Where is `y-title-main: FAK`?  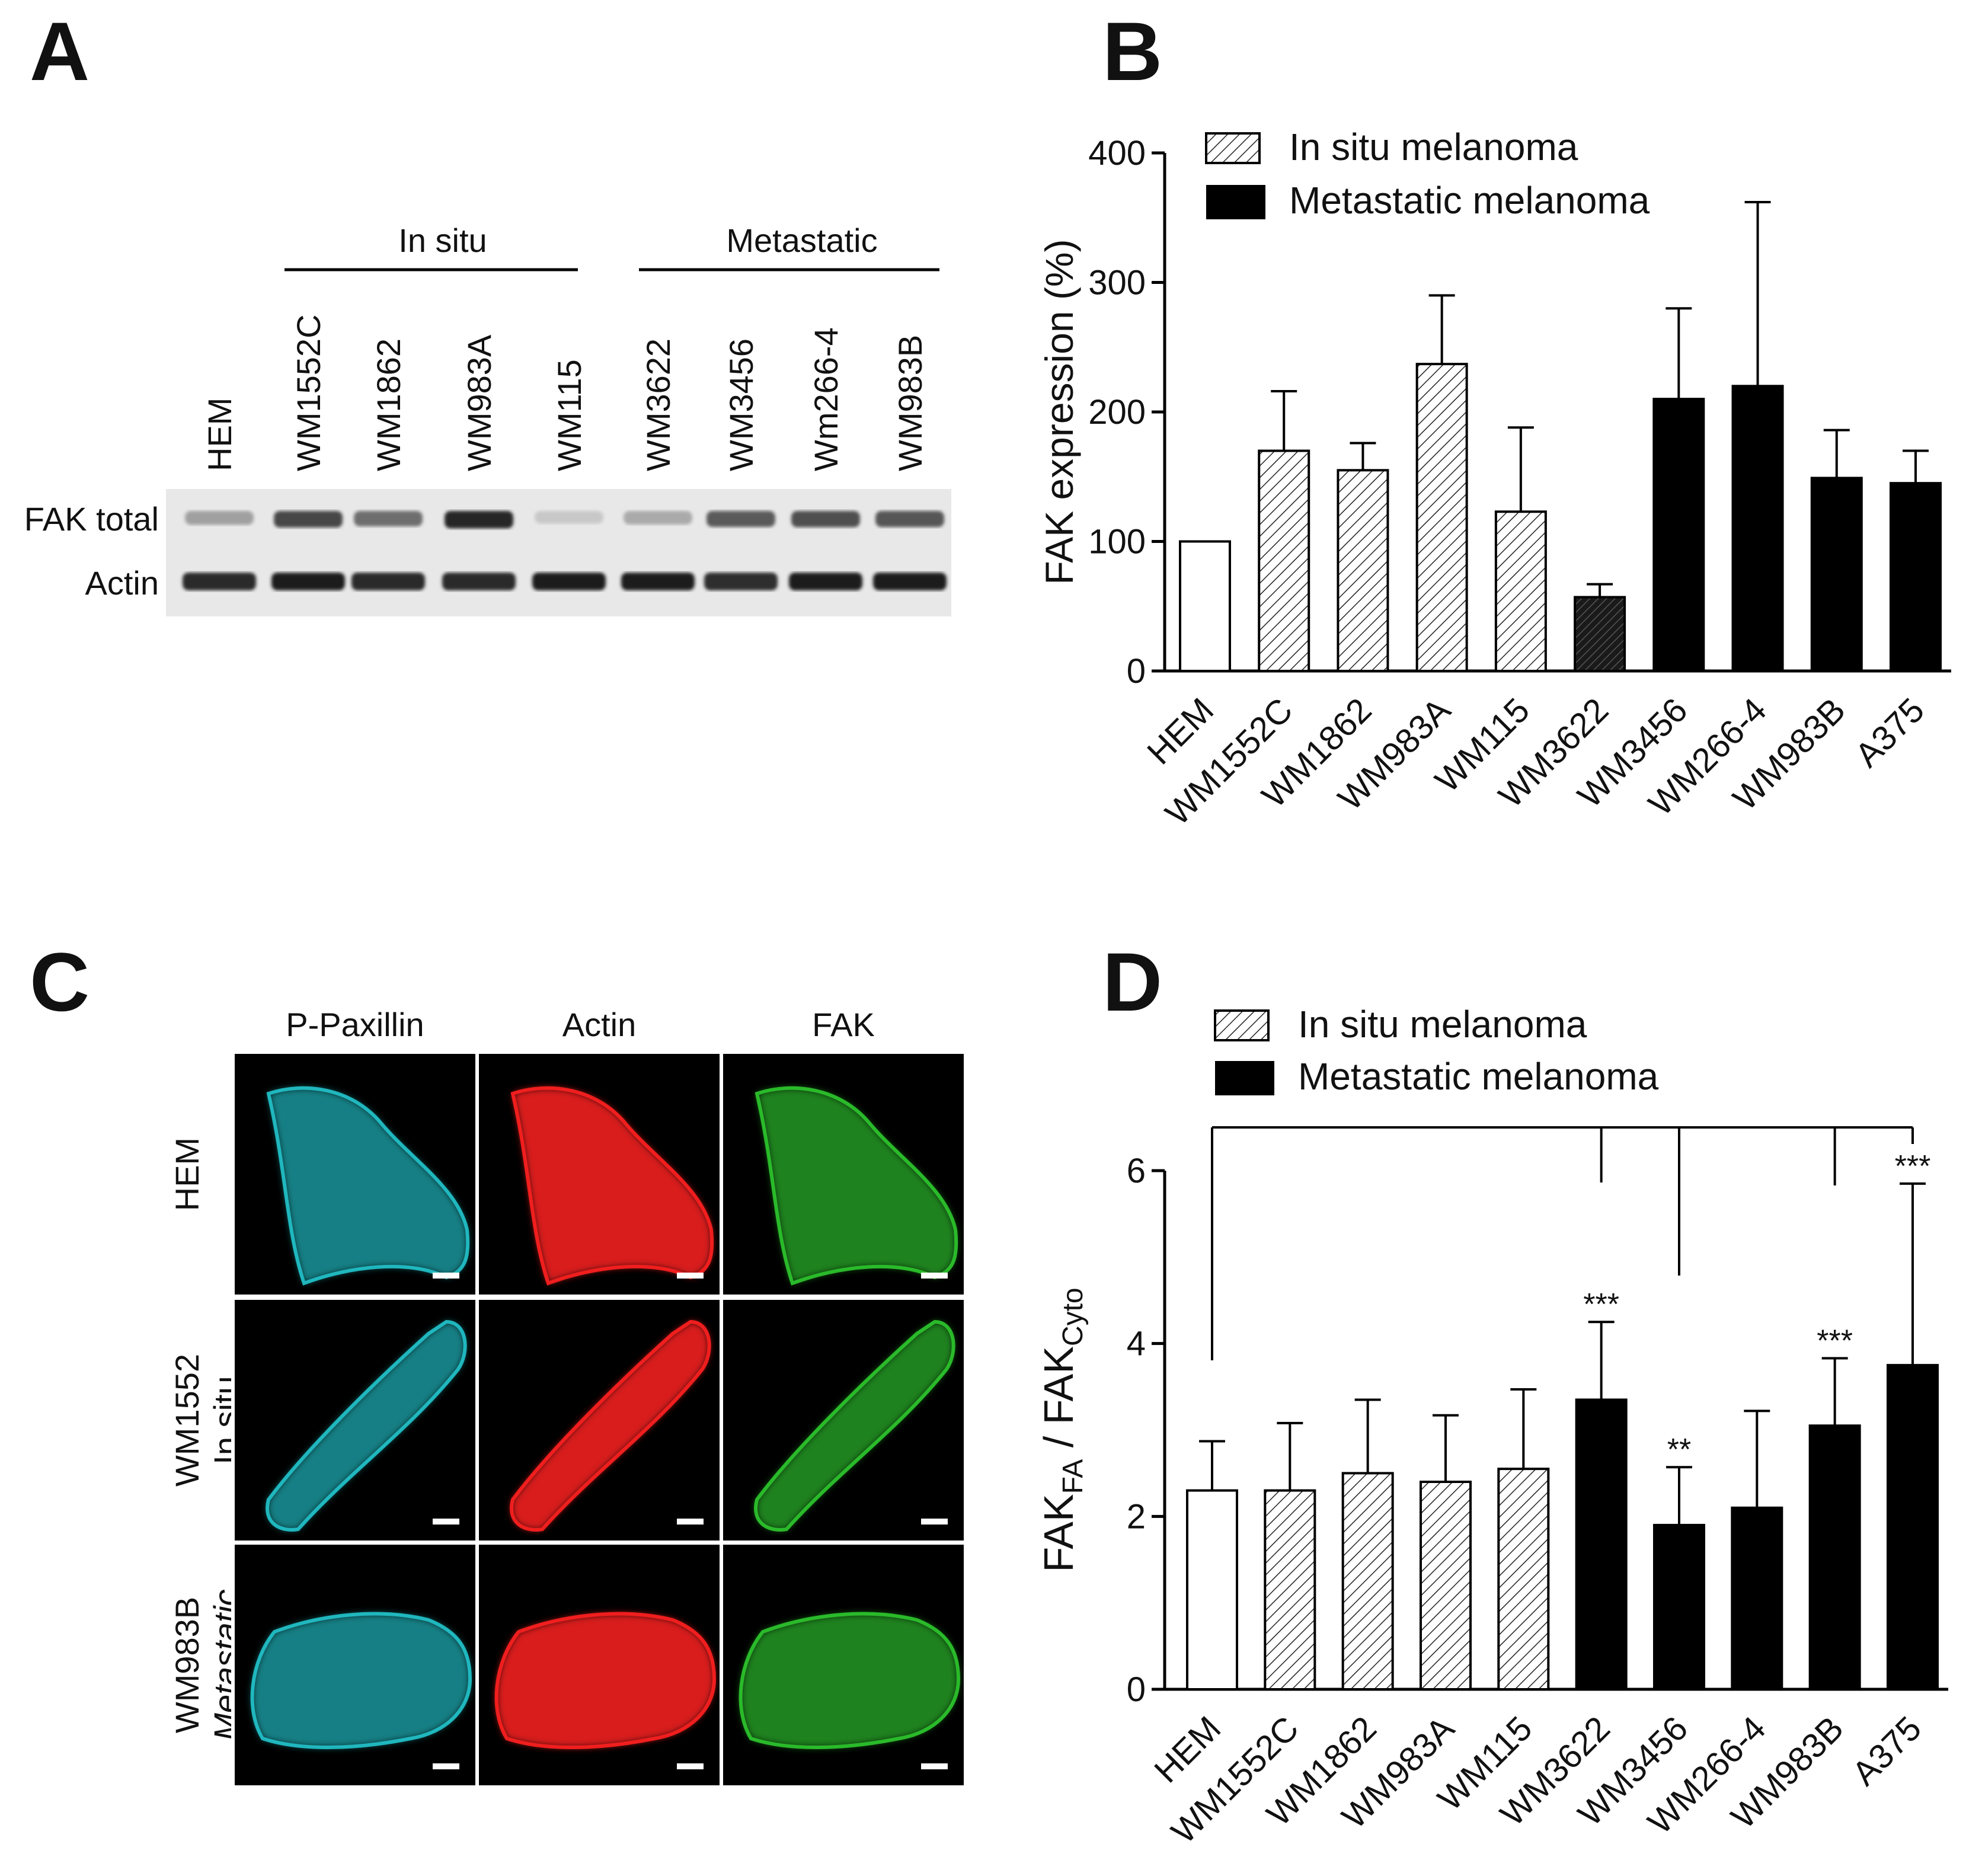 y-title-main: FAK is located at coordinates (1058, 1533).